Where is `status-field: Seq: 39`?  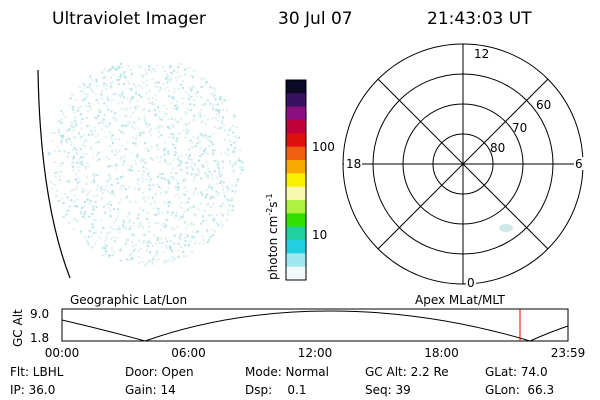 status-field: Seq: 39 is located at coordinates (388, 390).